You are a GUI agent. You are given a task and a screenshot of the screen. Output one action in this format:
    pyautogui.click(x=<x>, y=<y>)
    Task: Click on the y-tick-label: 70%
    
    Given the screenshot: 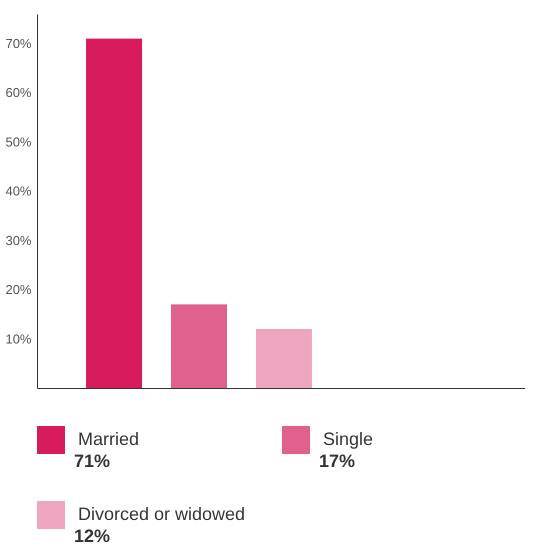 What is the action you would take?
    pyautogui.click(x=18, y=44)
    